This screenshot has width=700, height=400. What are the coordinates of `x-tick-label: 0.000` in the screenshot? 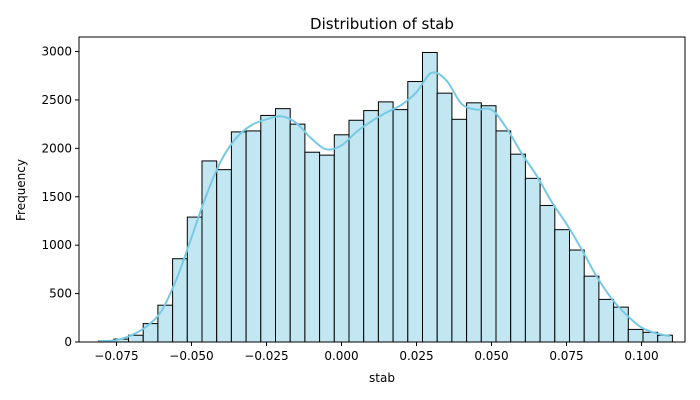 It's located at (341, 356).